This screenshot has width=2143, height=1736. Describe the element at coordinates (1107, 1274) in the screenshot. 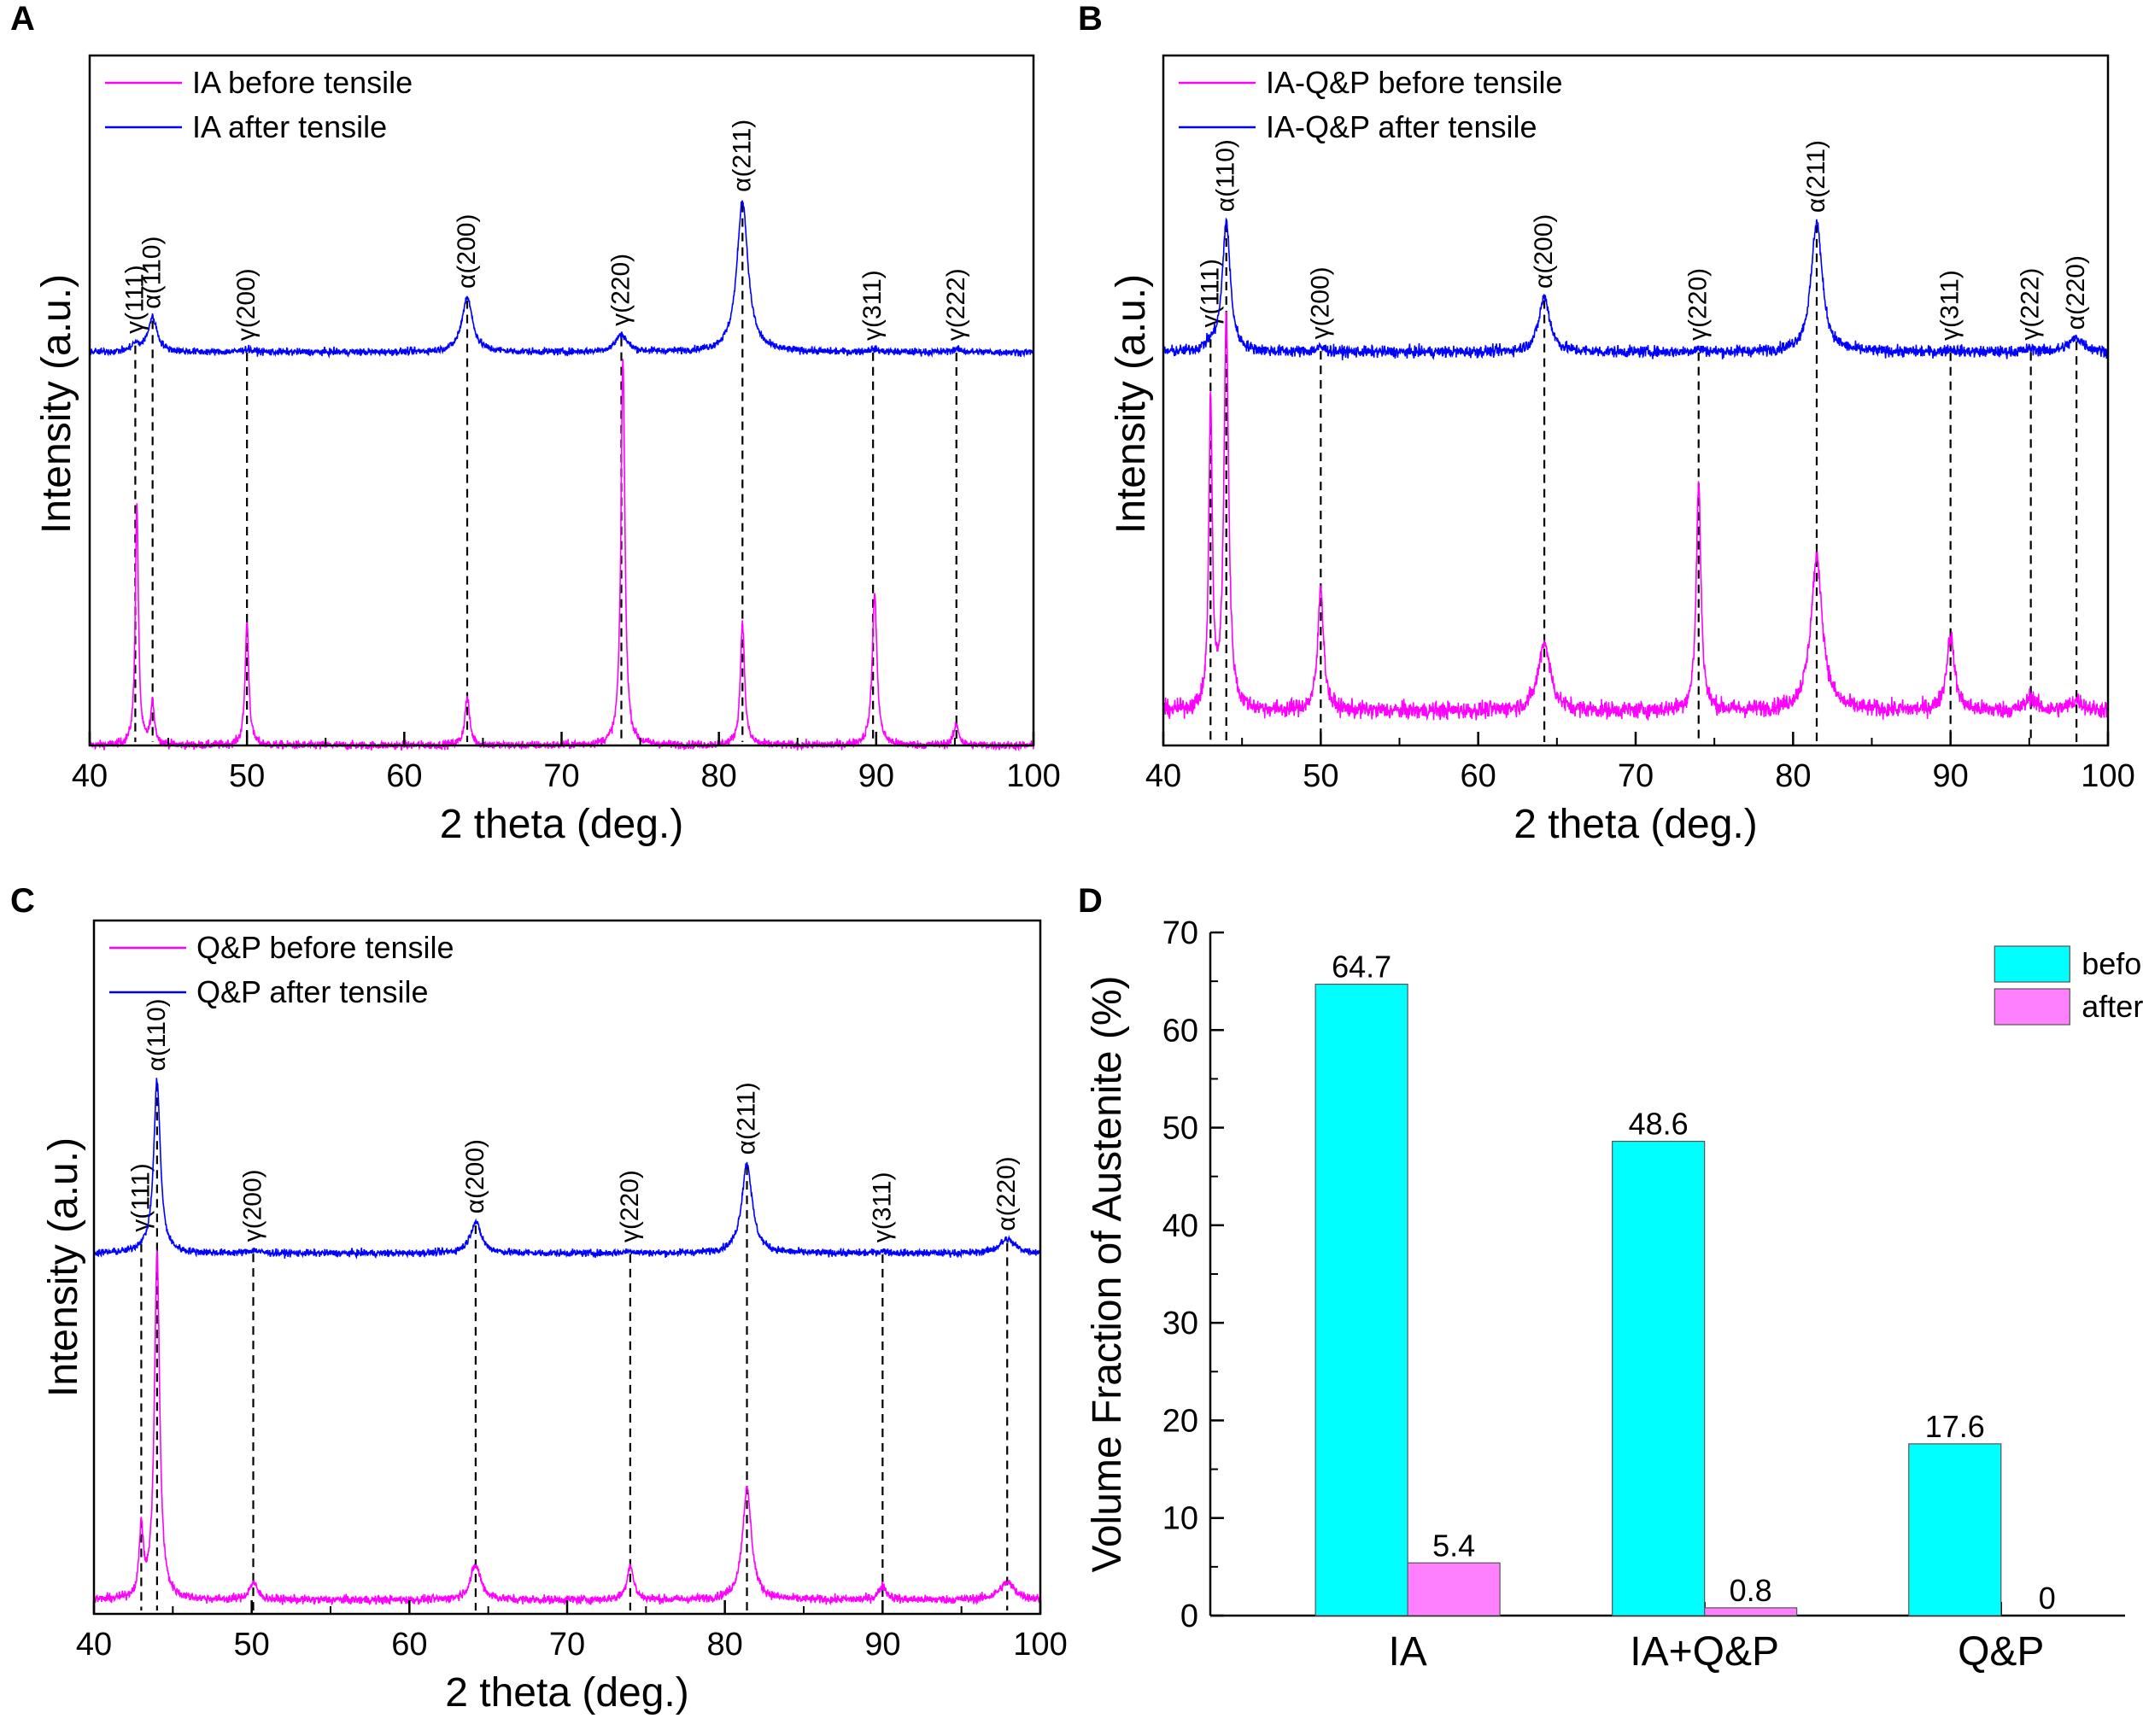

I see `y-axis-label: Volume Fraction of Austenite (%)` at that location.